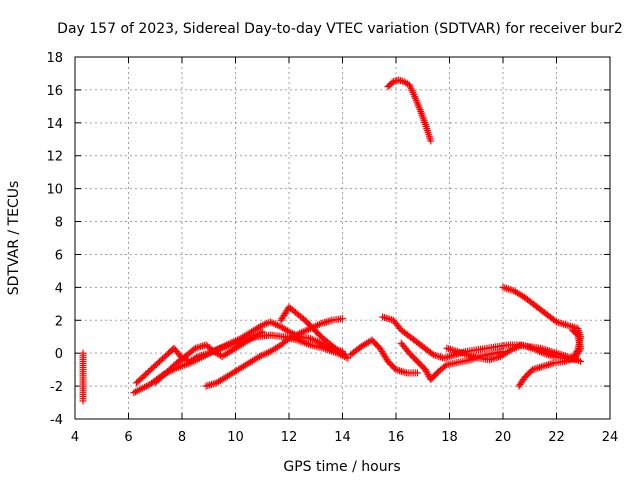 The width and height of the screenshot is (640, 480). Describe the element at coordinates (59, 223) in the screenshot. I see `y-tick-label: 8` at that location.